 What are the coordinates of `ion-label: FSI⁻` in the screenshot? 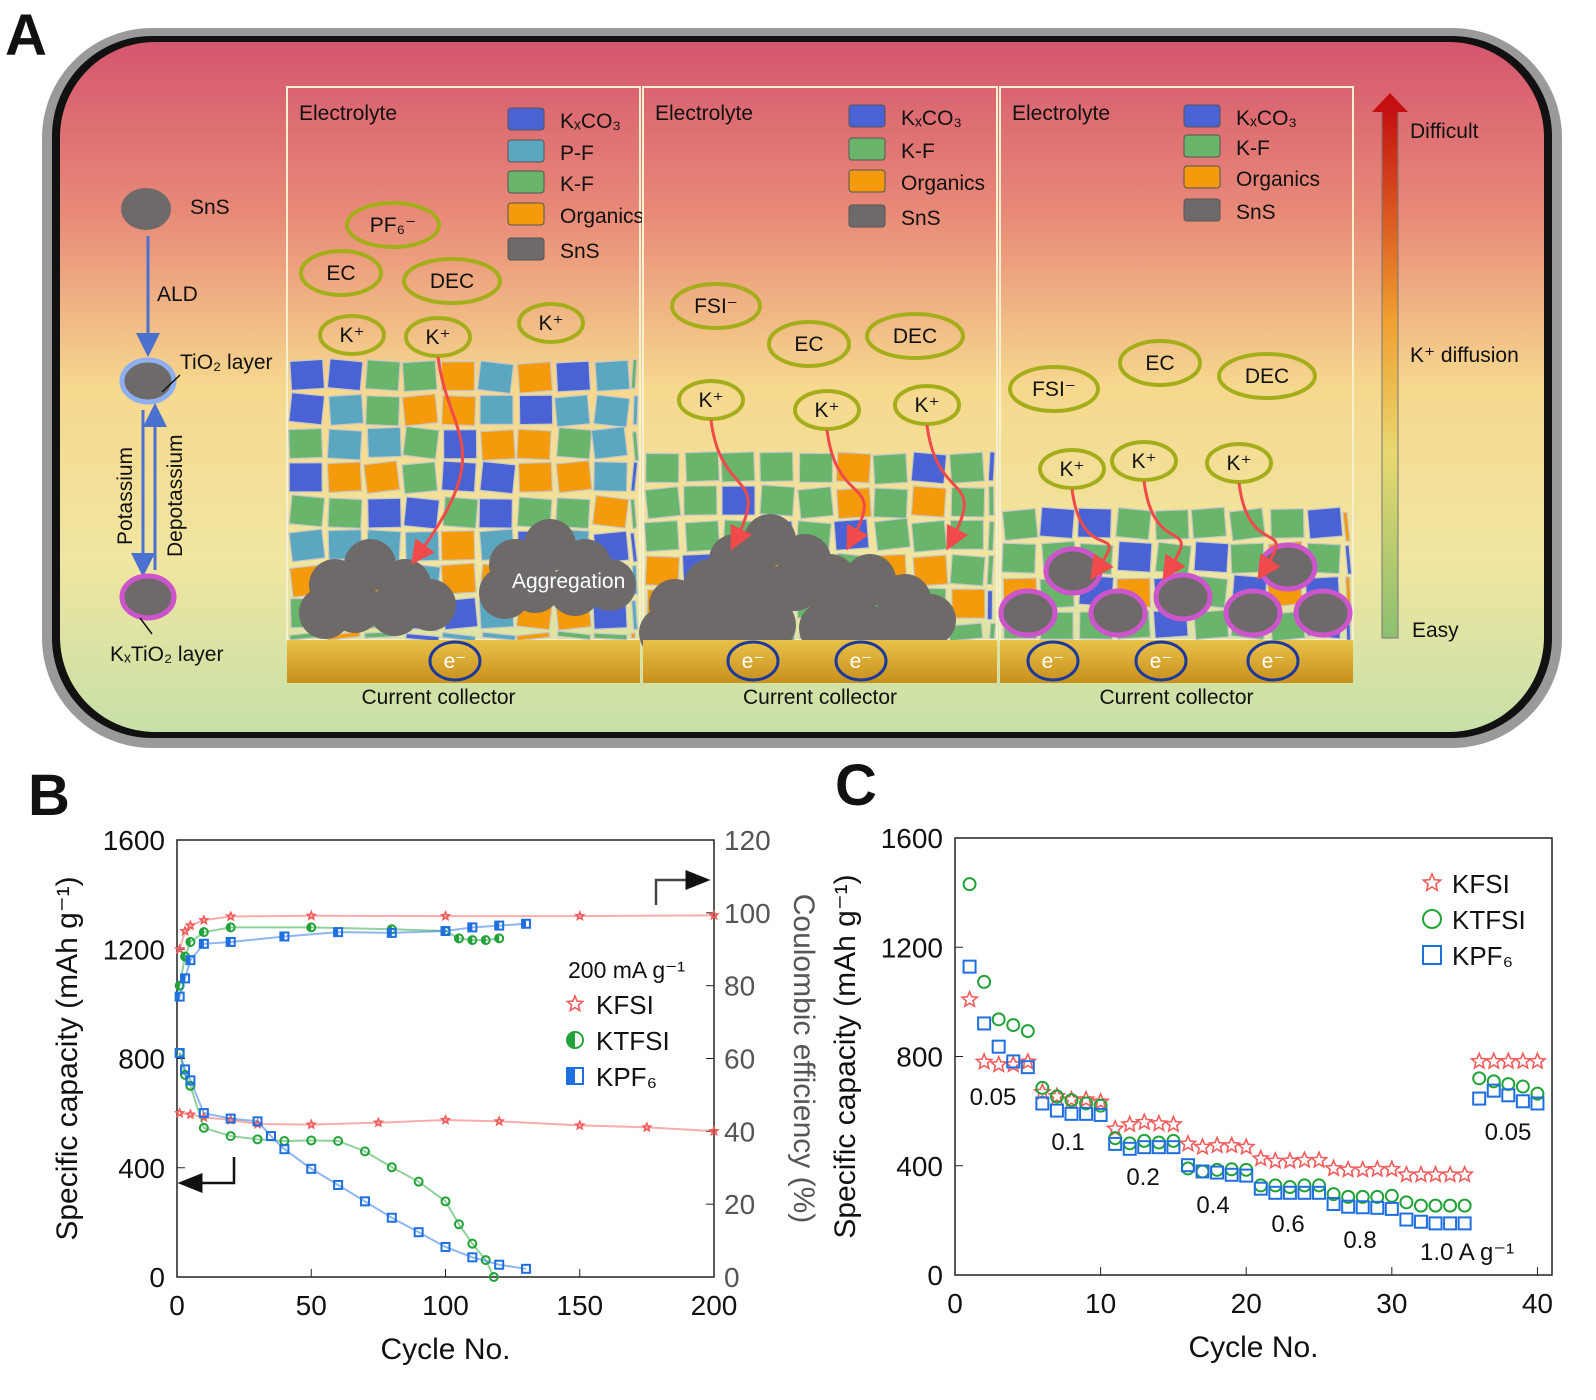 It's located at (716, 306).